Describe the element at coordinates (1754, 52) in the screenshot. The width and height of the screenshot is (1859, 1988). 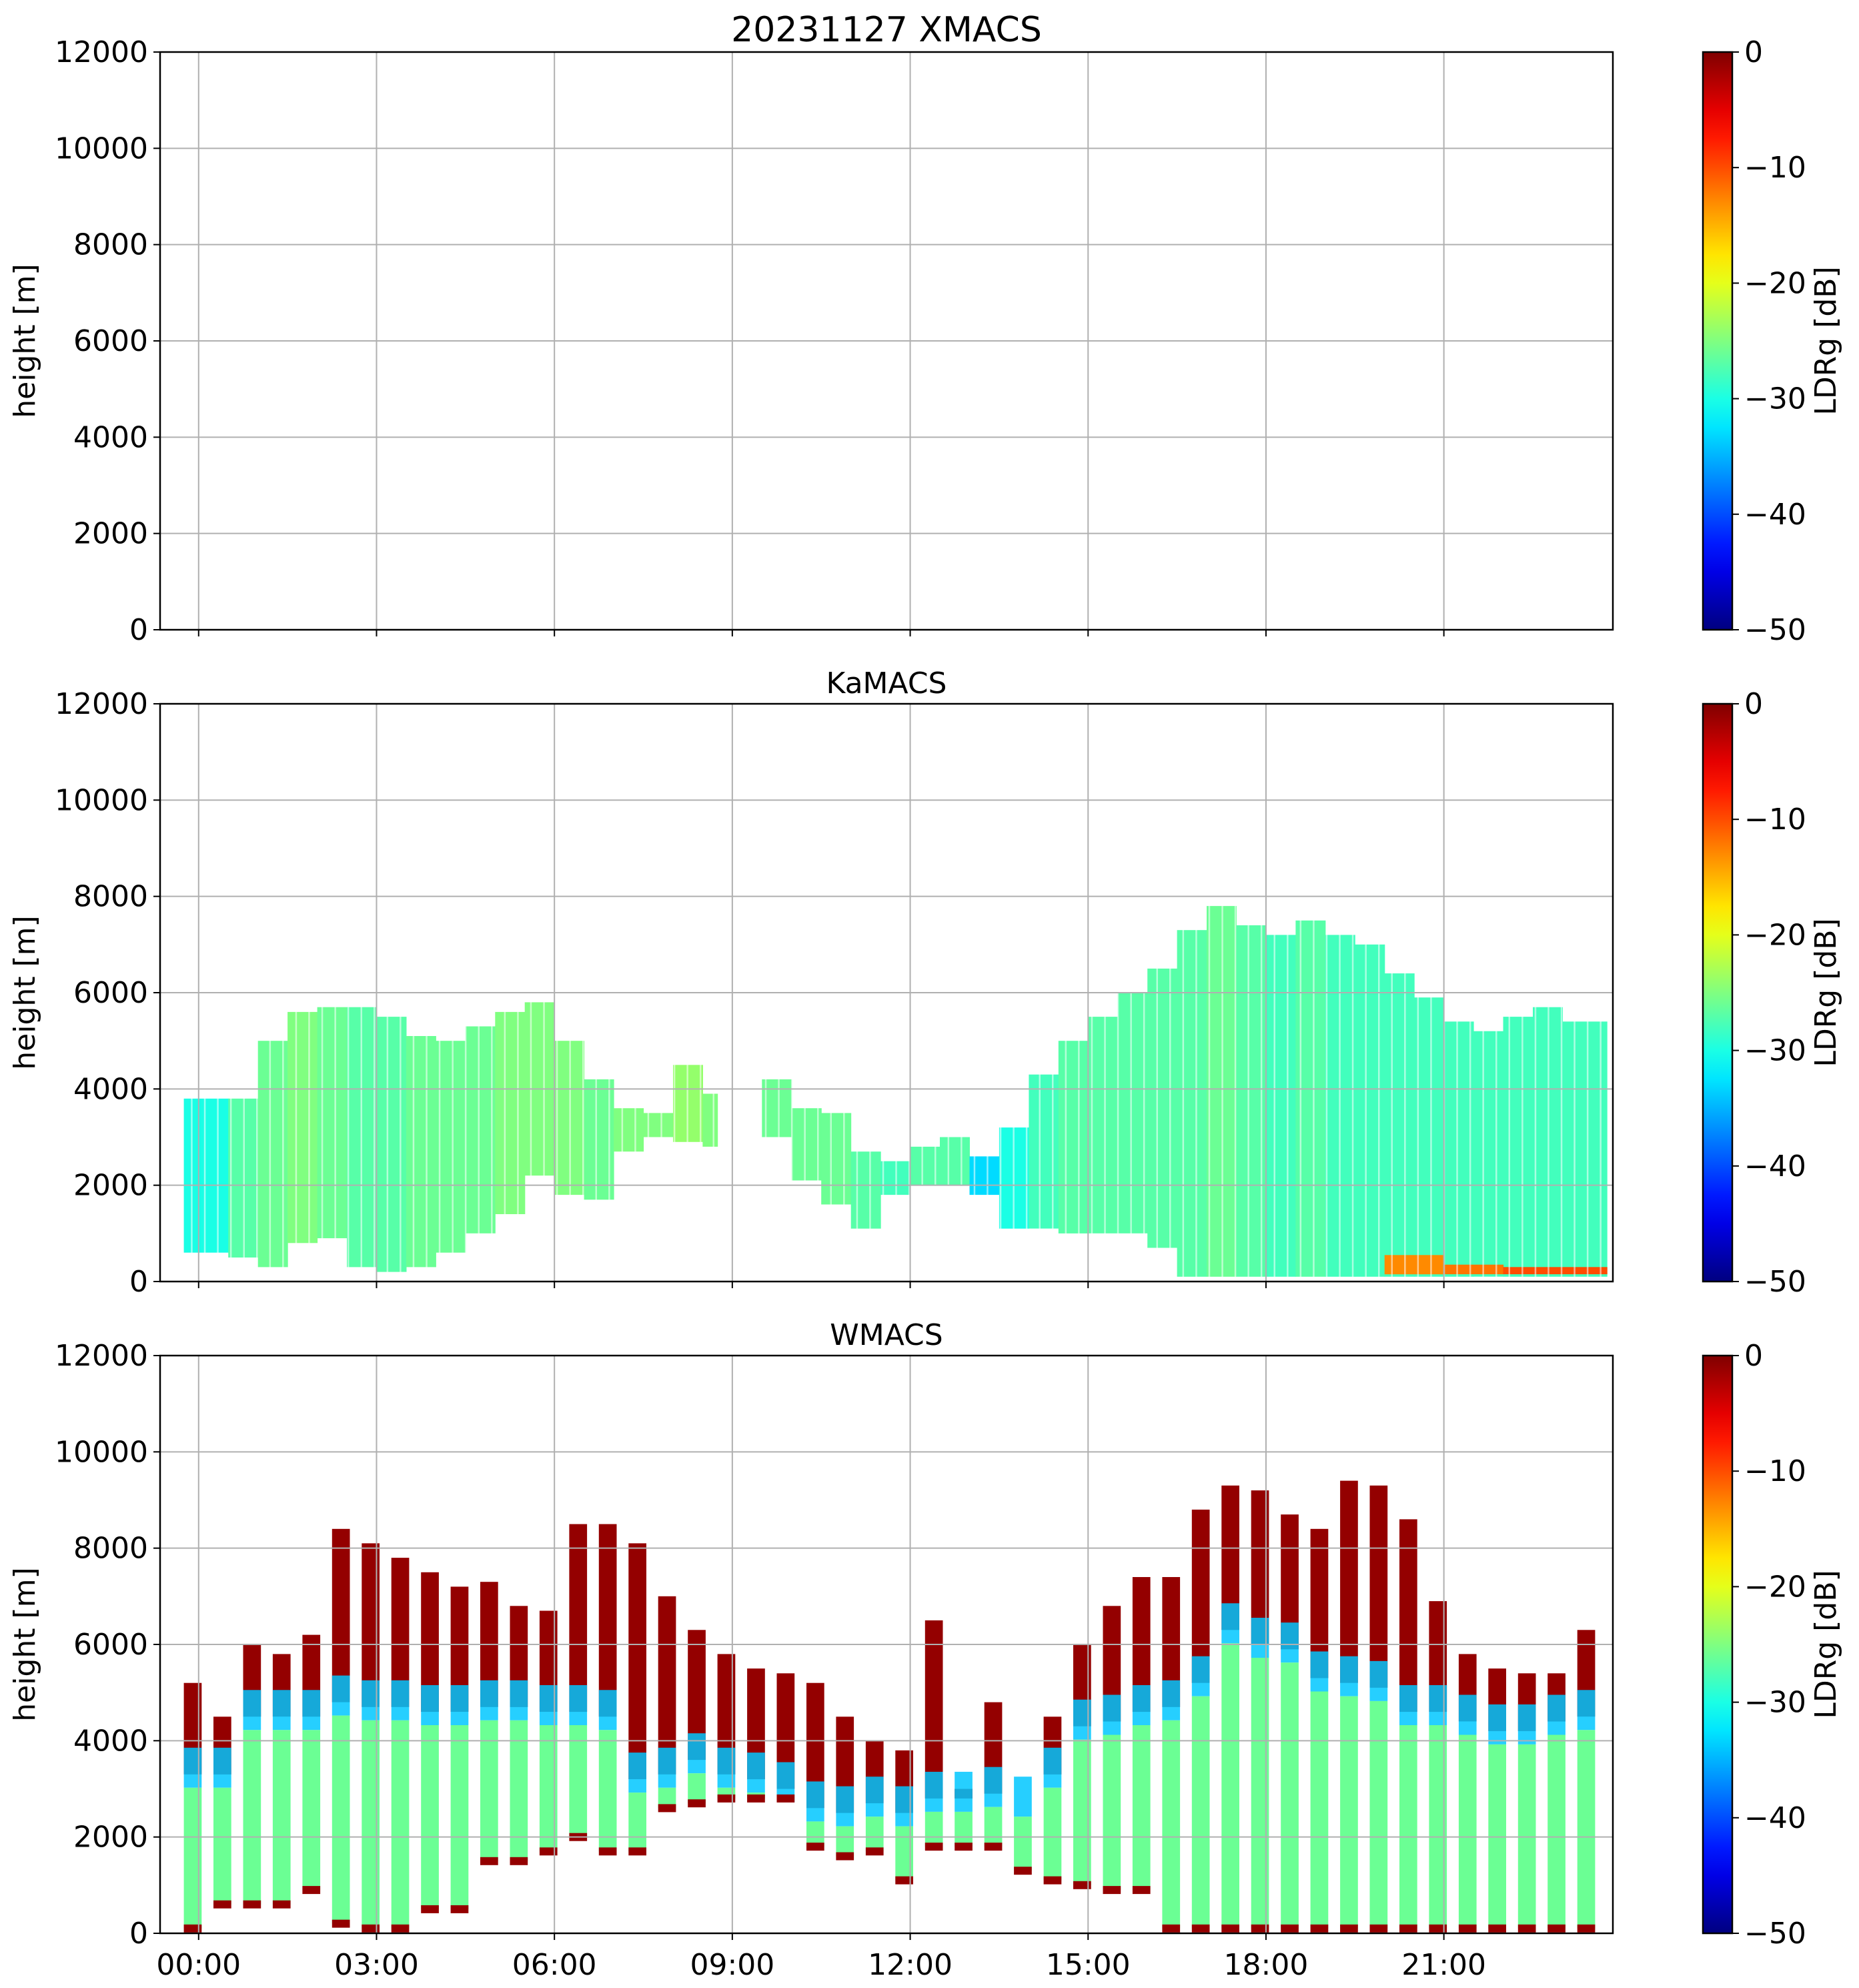
I see `colorbar-tick-label: 0` at that location.